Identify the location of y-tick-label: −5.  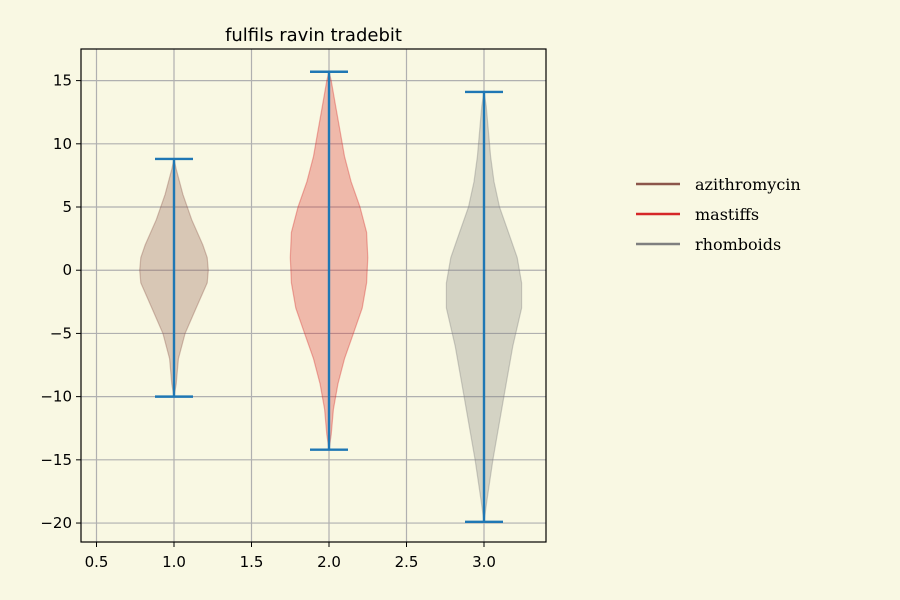
(61, 333).